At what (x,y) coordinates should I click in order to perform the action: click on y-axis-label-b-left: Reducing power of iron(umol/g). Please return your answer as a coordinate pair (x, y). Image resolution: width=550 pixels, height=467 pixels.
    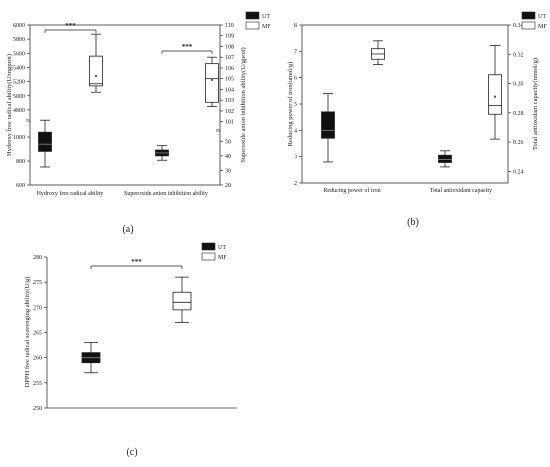
    Looking at the image, I should click on (290, 104).